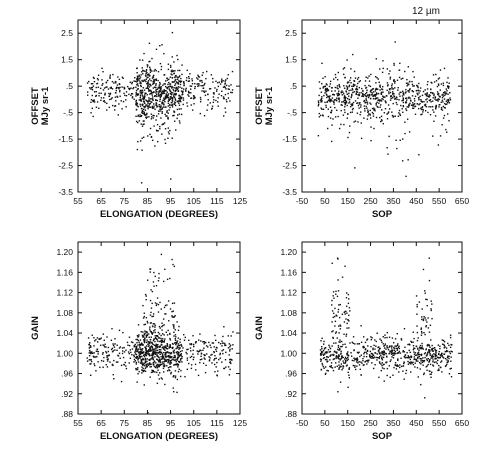 Image resolution: width=500 pixels, height=468 pixels. I want to click on scatter-points, so click(384, 109).